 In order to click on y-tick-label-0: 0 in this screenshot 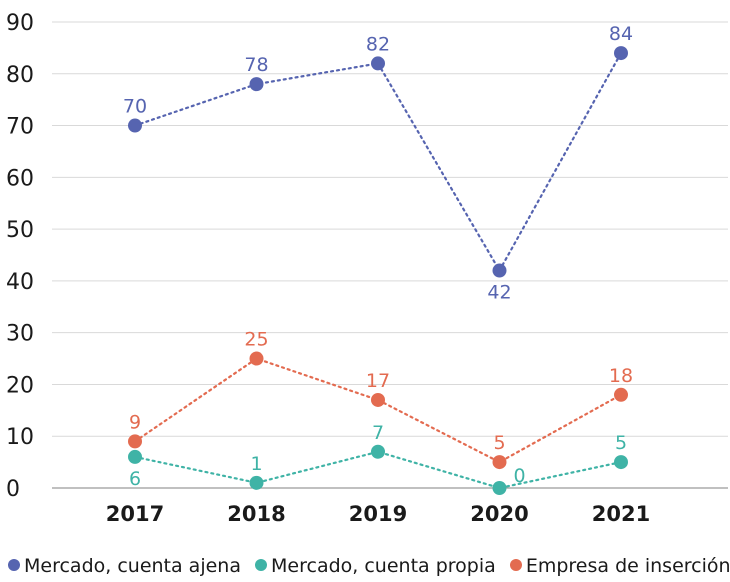, I will do `click(13, 489)`.